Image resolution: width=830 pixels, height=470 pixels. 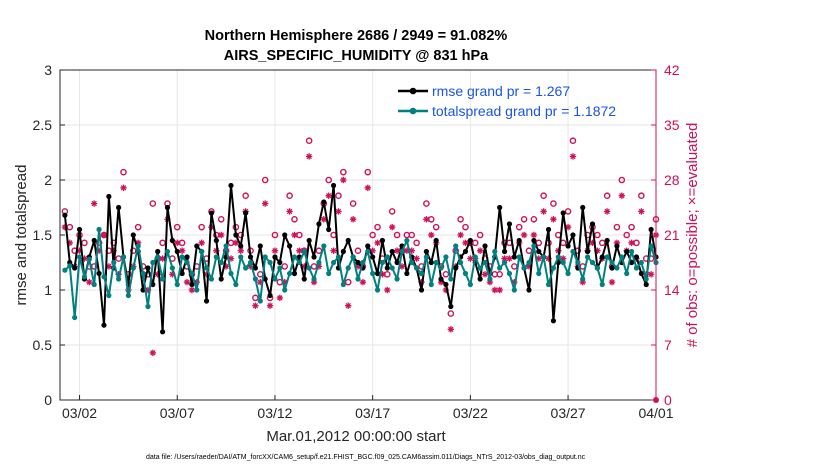 What do you see at coordinates (48, 180) in the screenshot?
I see `y-tick-label: 2` at bounding box center [48, 180].